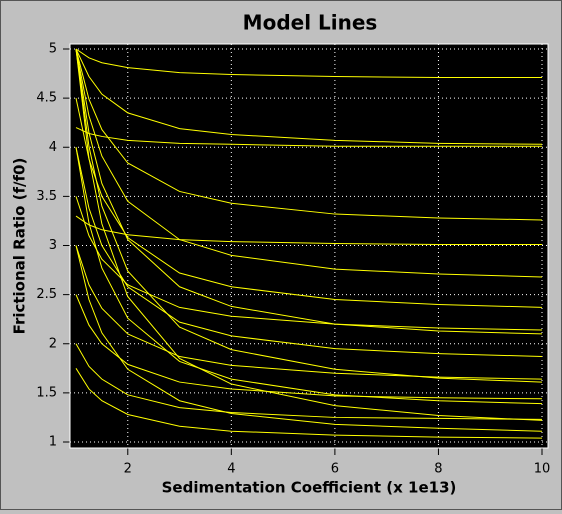 This screenshot has width=562, height=514. I want to click on y-axis-label: Frictional Ratio (f/f0), so click(20, 246).